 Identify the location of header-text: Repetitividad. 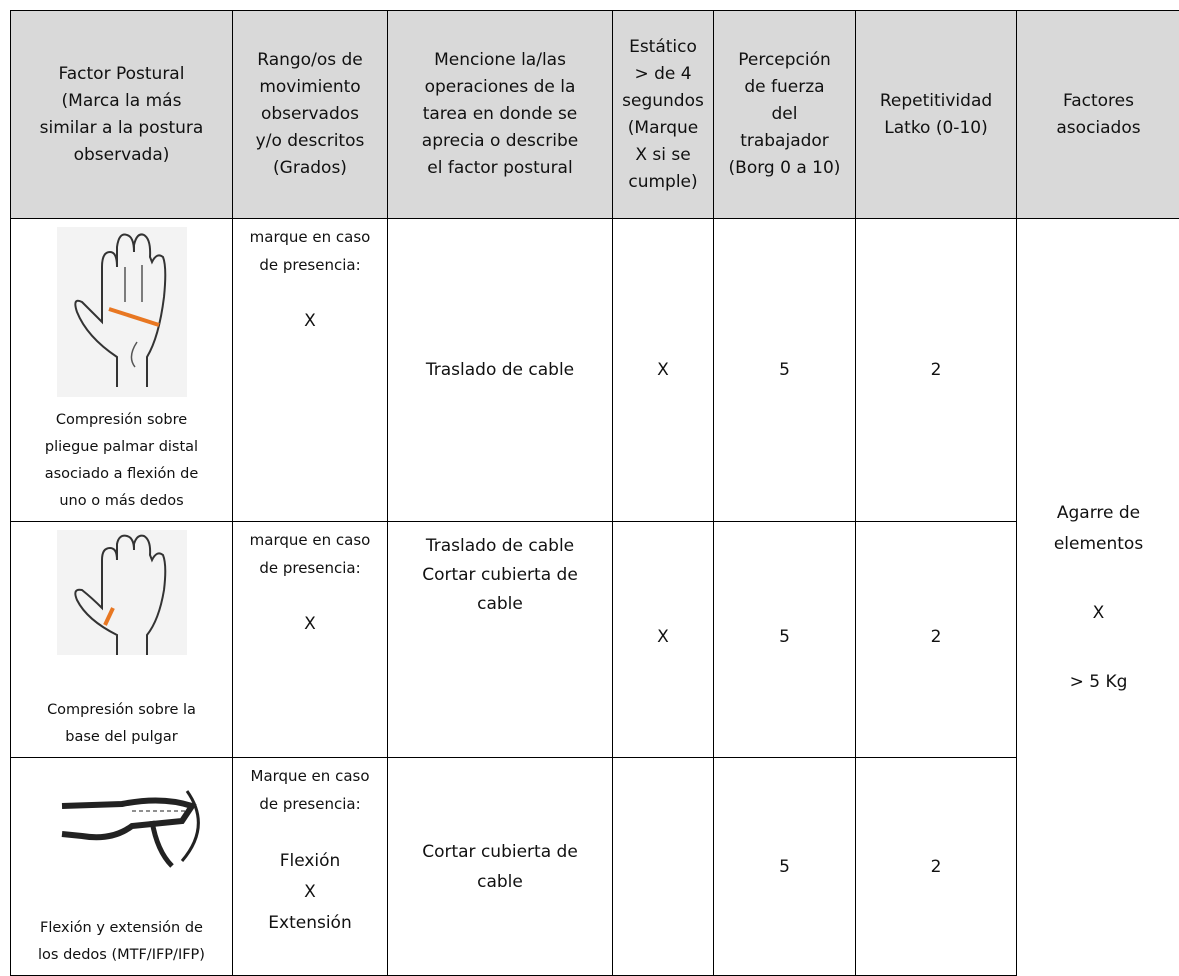
(936, 100).